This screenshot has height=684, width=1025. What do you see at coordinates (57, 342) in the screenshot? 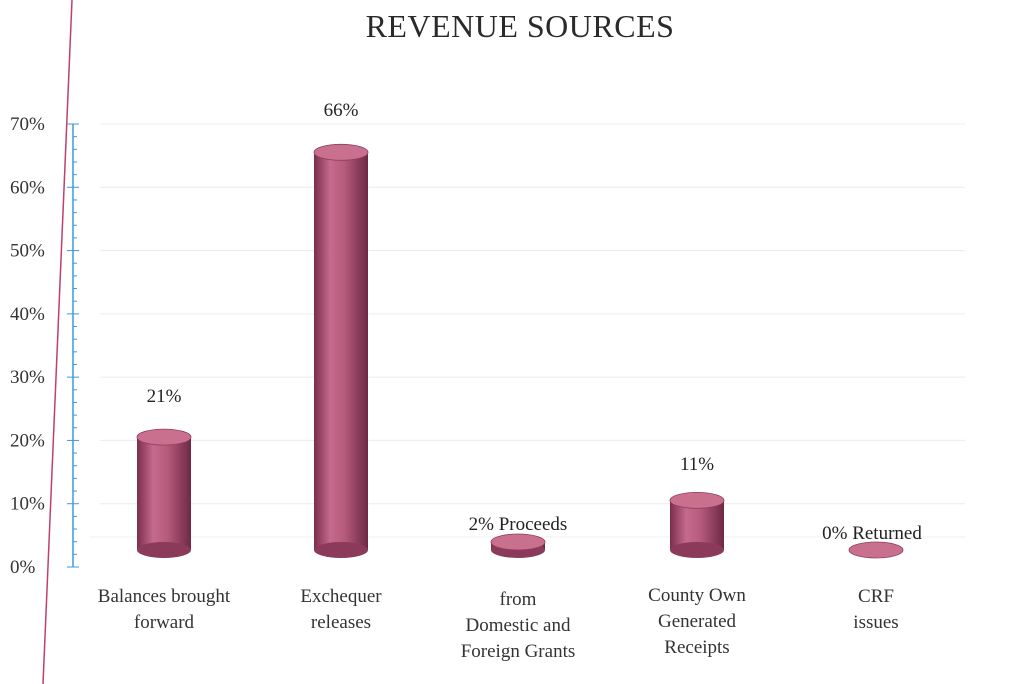
I see `axis-line` at bounding box center [57, 342].